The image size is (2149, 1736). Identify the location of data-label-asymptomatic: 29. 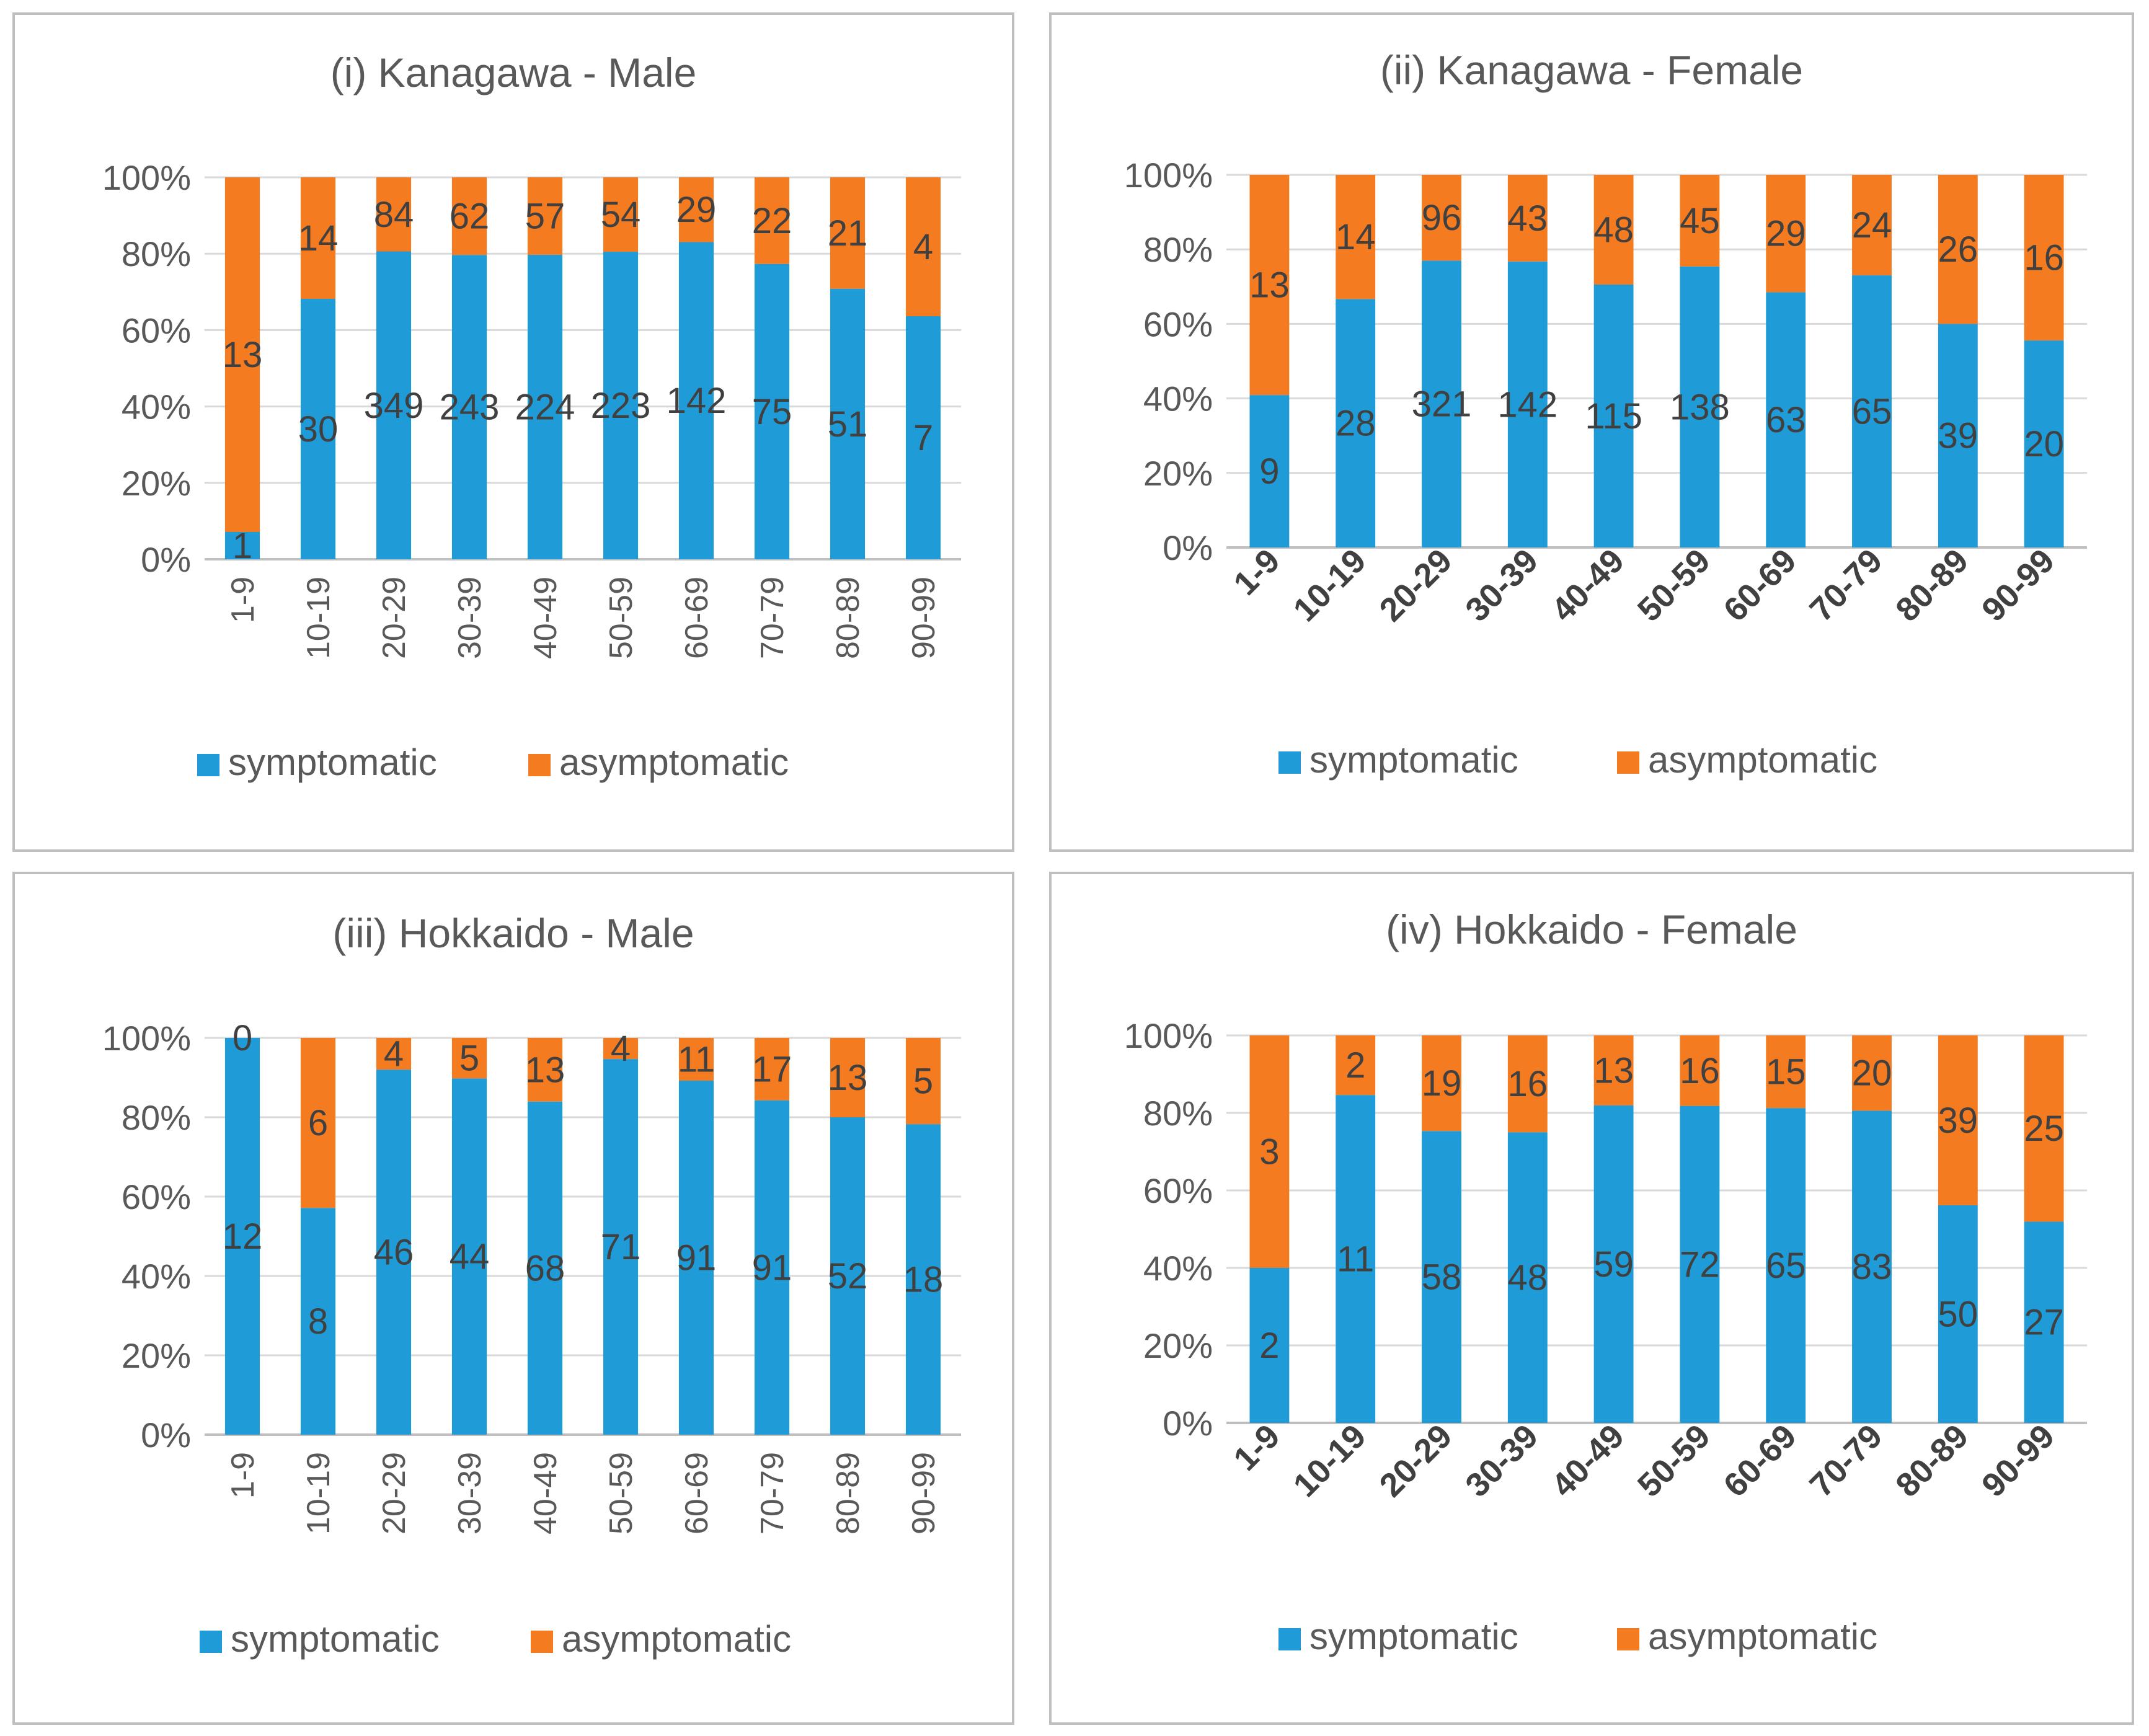
(1786, 234).